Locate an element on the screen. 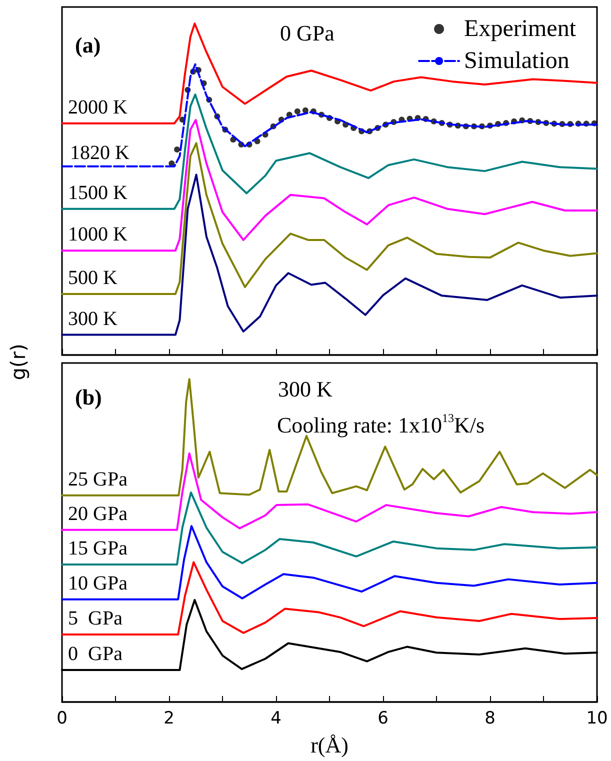 Image resolution: width=611 pixels, height=761 pixels. x-axis-title: r(Å) is located at coordinates (329, 745).